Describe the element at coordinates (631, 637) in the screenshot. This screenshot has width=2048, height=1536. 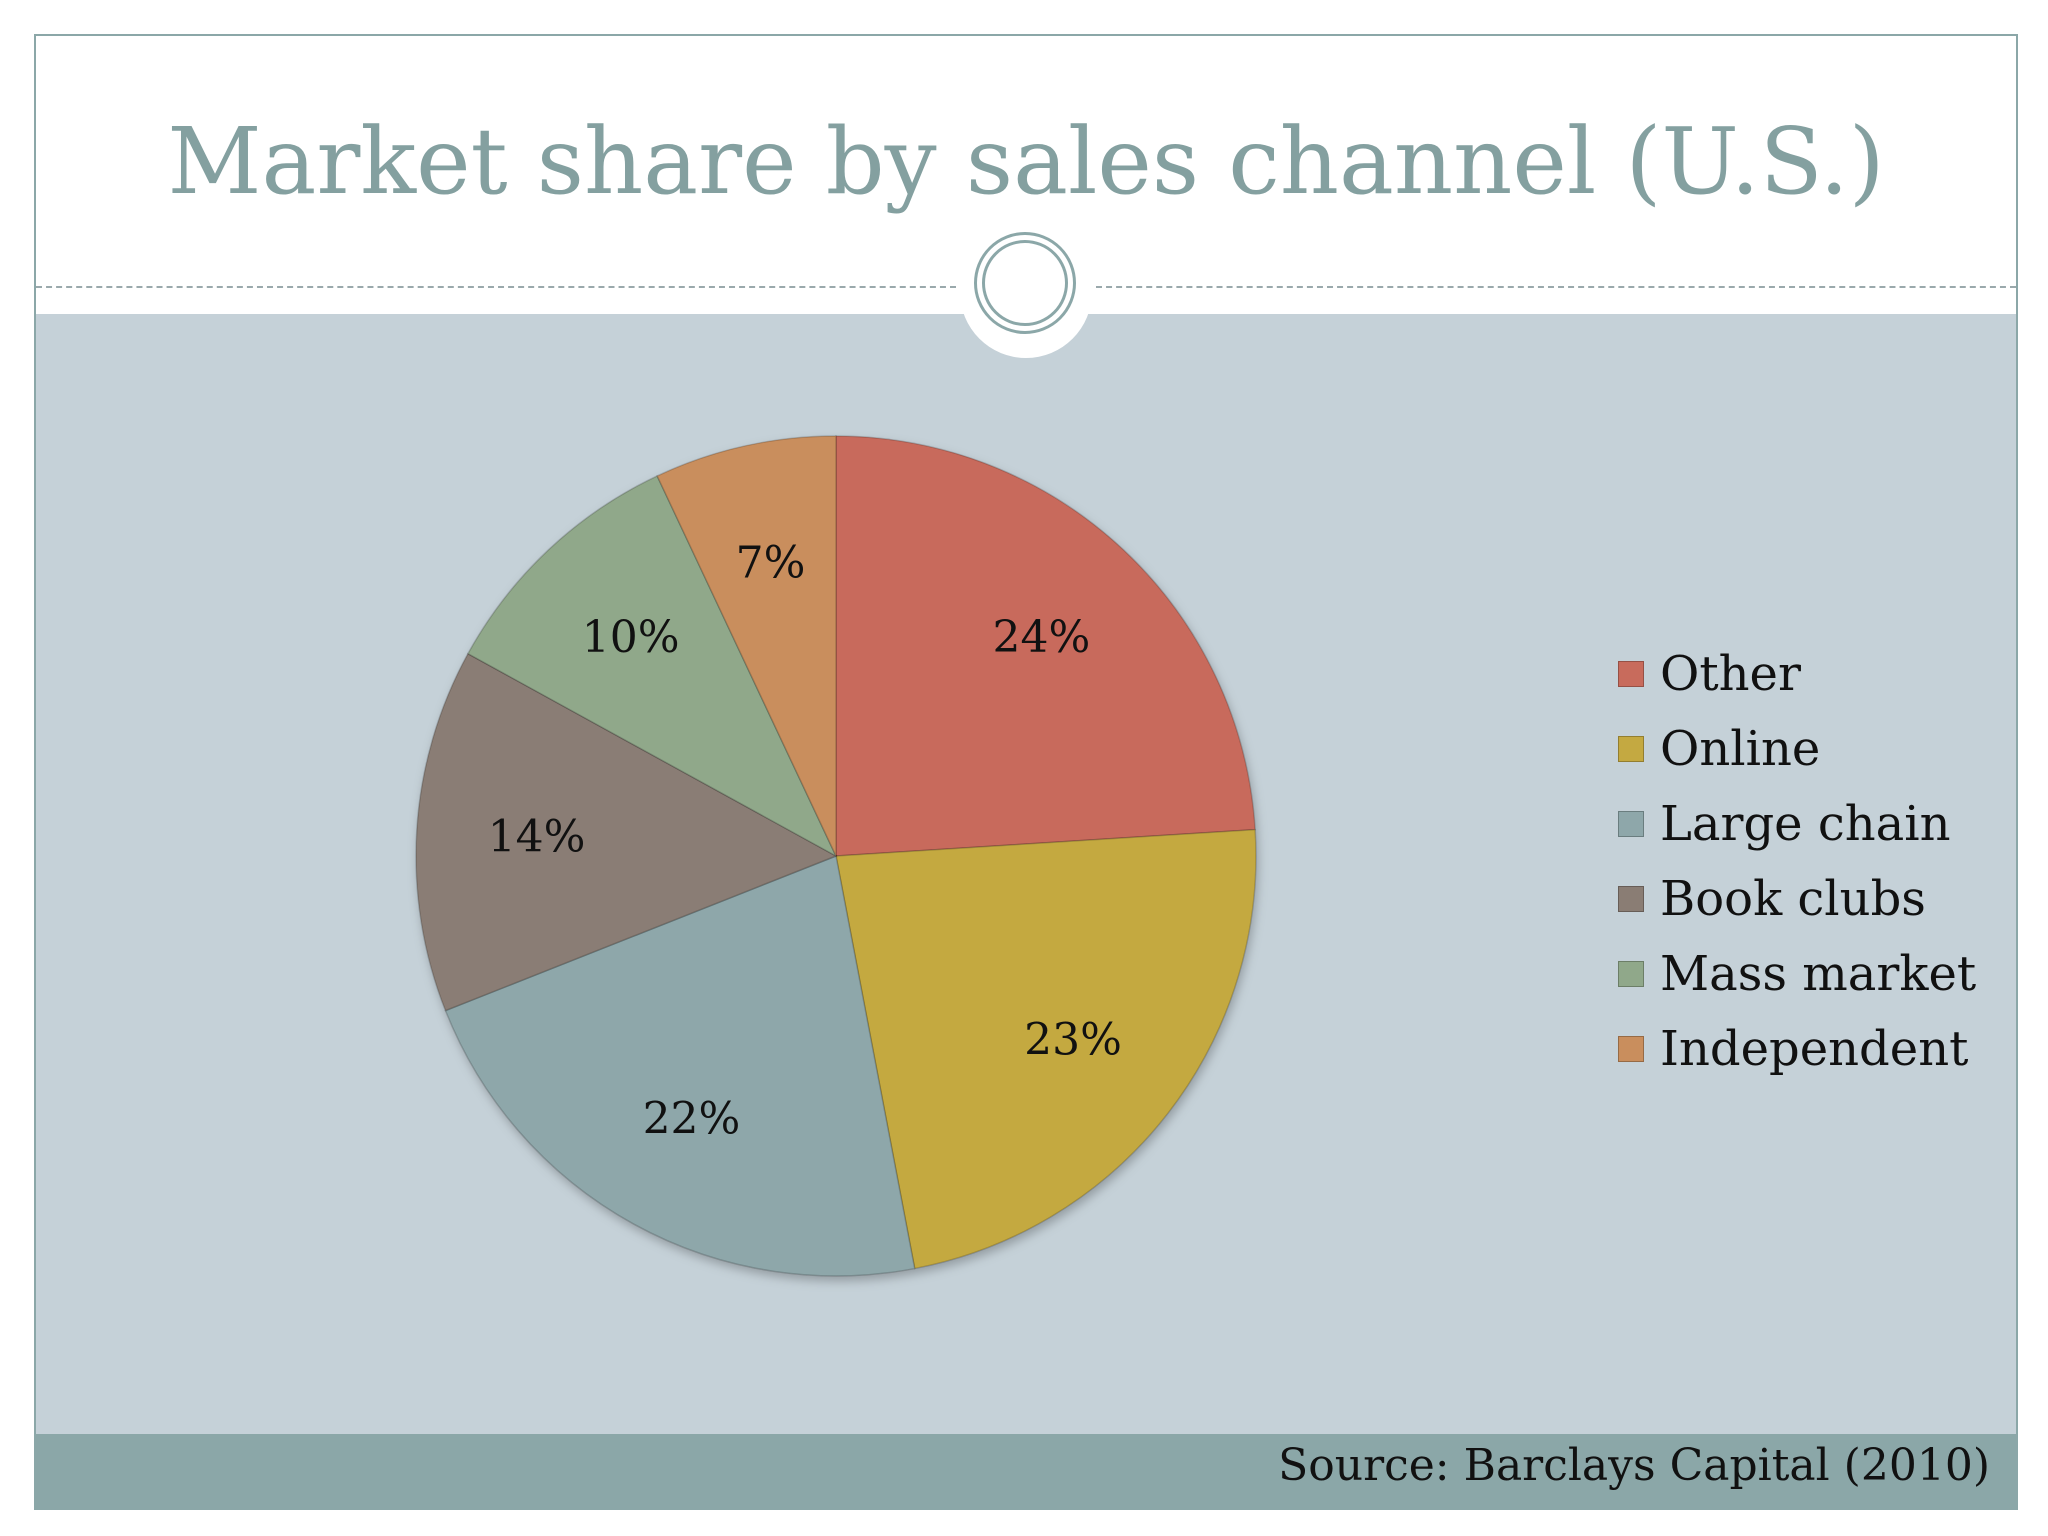
I see `data-label-mass-market: 10%` at that location.